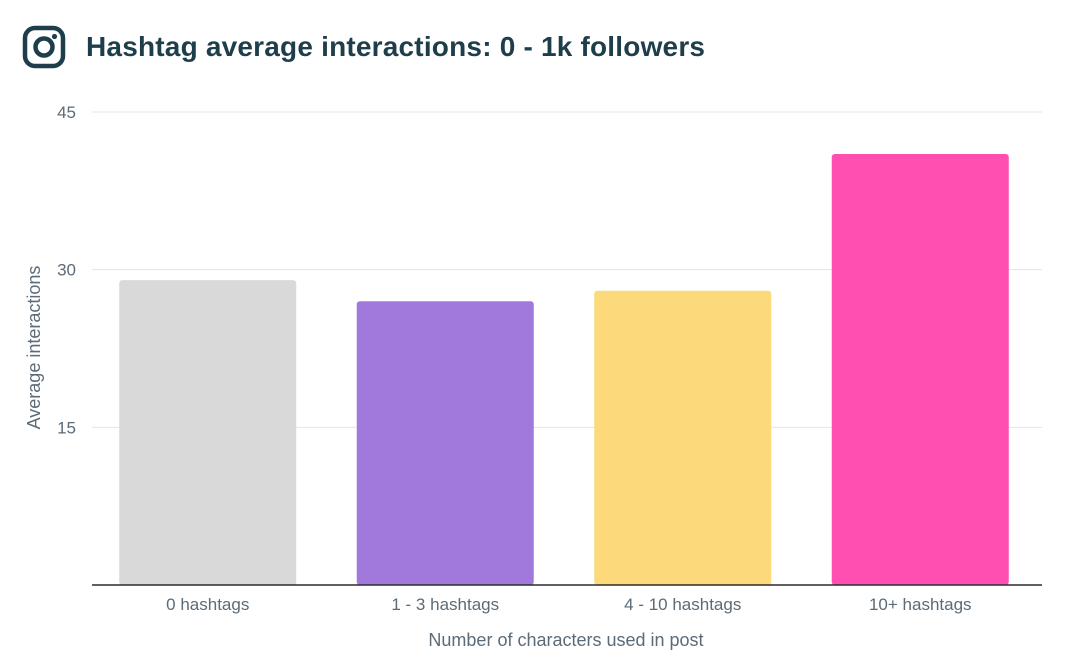 Image resolution: width=1080 pixels, height=658 pixels. I want to click on bar-0-hashtags, so click(208, 432).